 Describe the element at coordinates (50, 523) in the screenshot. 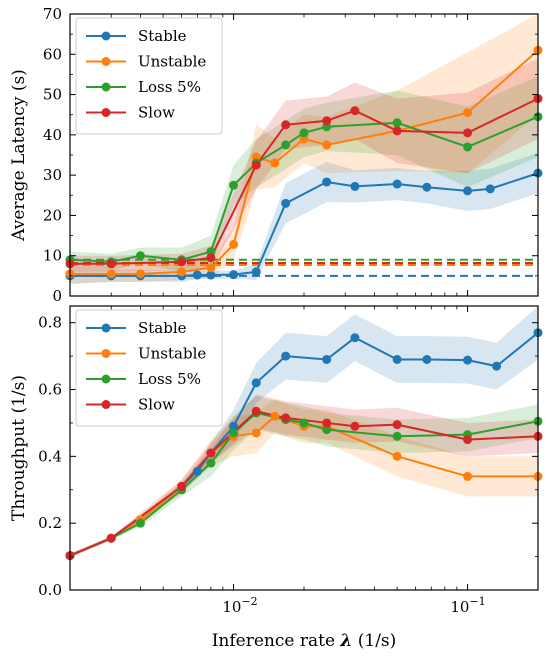

I see `y-tick-label: 0.2` at that location.